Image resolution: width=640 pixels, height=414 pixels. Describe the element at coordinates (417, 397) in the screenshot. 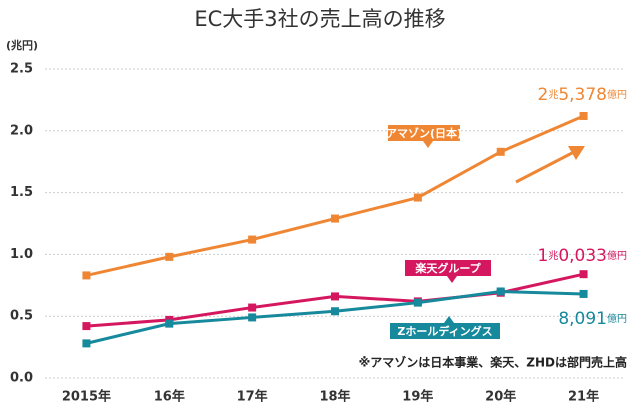

I see `x-tick-label: 19年` at that location.